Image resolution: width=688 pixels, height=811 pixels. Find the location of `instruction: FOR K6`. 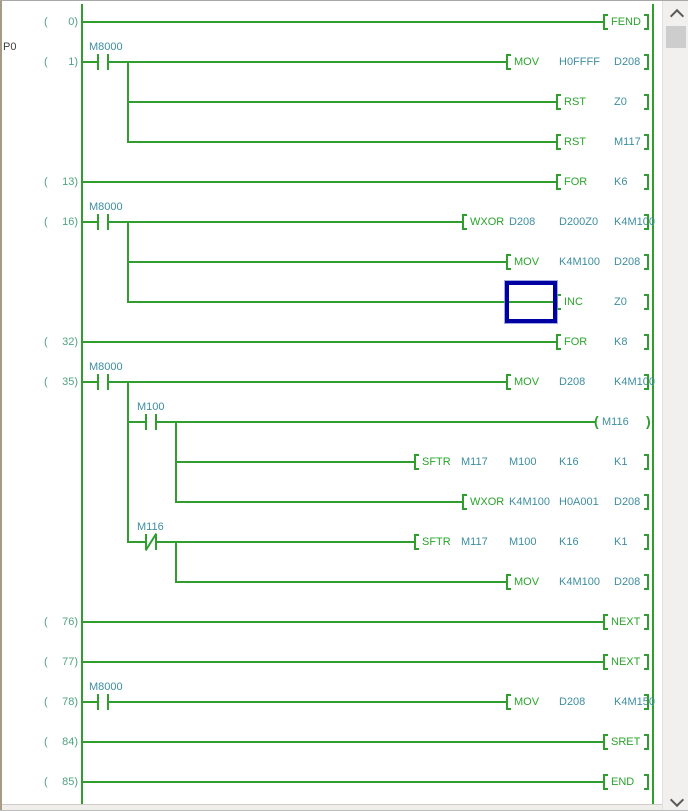

instruction: FOR K6 is located at coordinates (604, 182).